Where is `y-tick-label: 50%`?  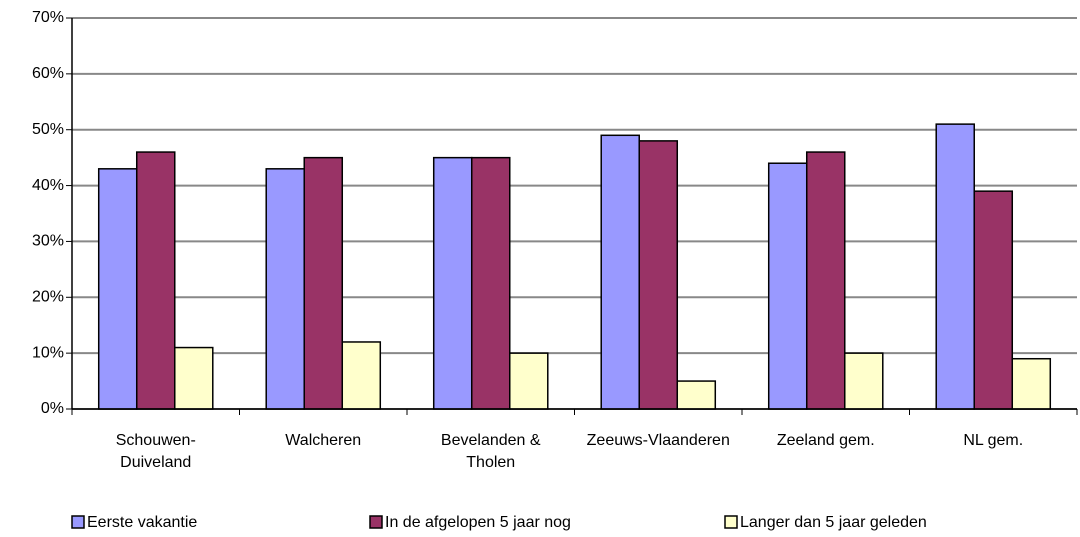 y-tick-label: 50% is located at coordinates (48, 129).